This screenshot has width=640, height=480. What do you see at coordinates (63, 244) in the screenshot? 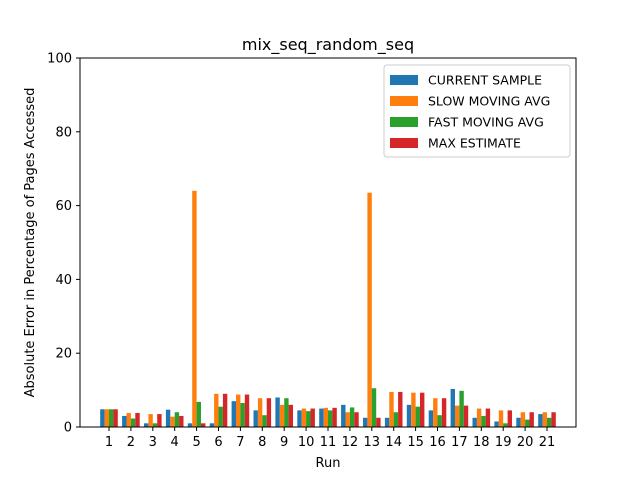
I see `y-axis: 0 20 40 60 80 100` at bounding box center [63, 244].